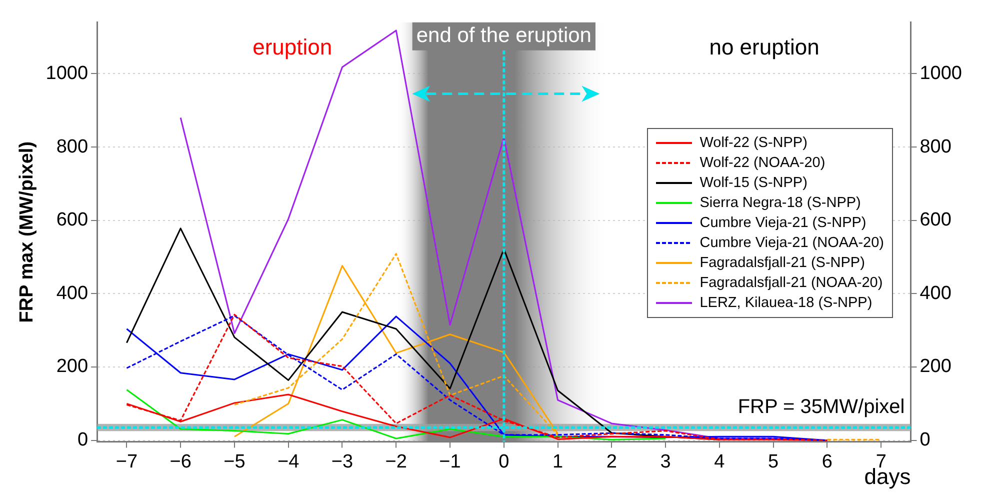 The height and width of the screenshot is (503, 981). Describe the element at coordinates (127, 461) in the screenshot. I see `x-tick-label: −7` at that location.